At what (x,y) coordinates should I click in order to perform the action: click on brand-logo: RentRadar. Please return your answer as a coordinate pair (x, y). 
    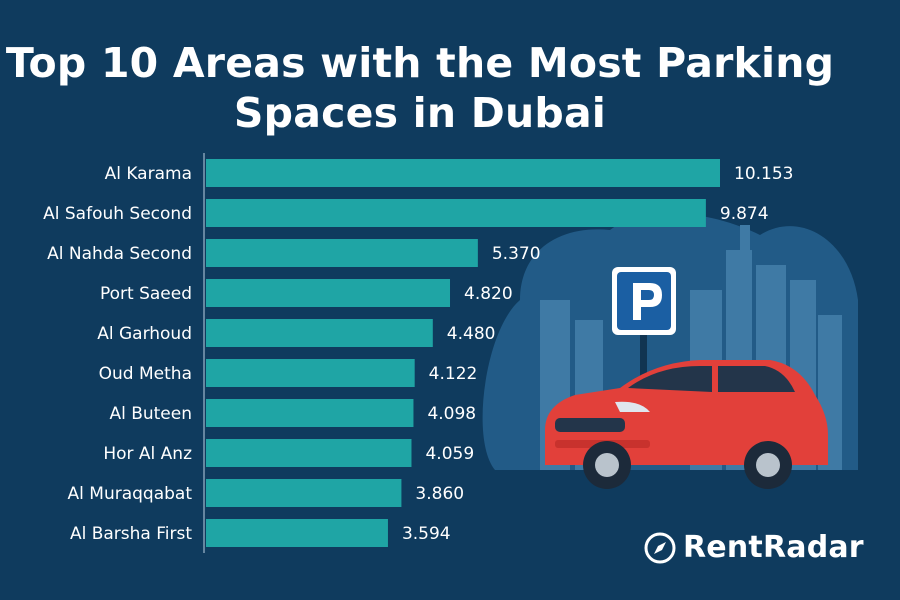
    Looking at the image, I should click on (753, 547).